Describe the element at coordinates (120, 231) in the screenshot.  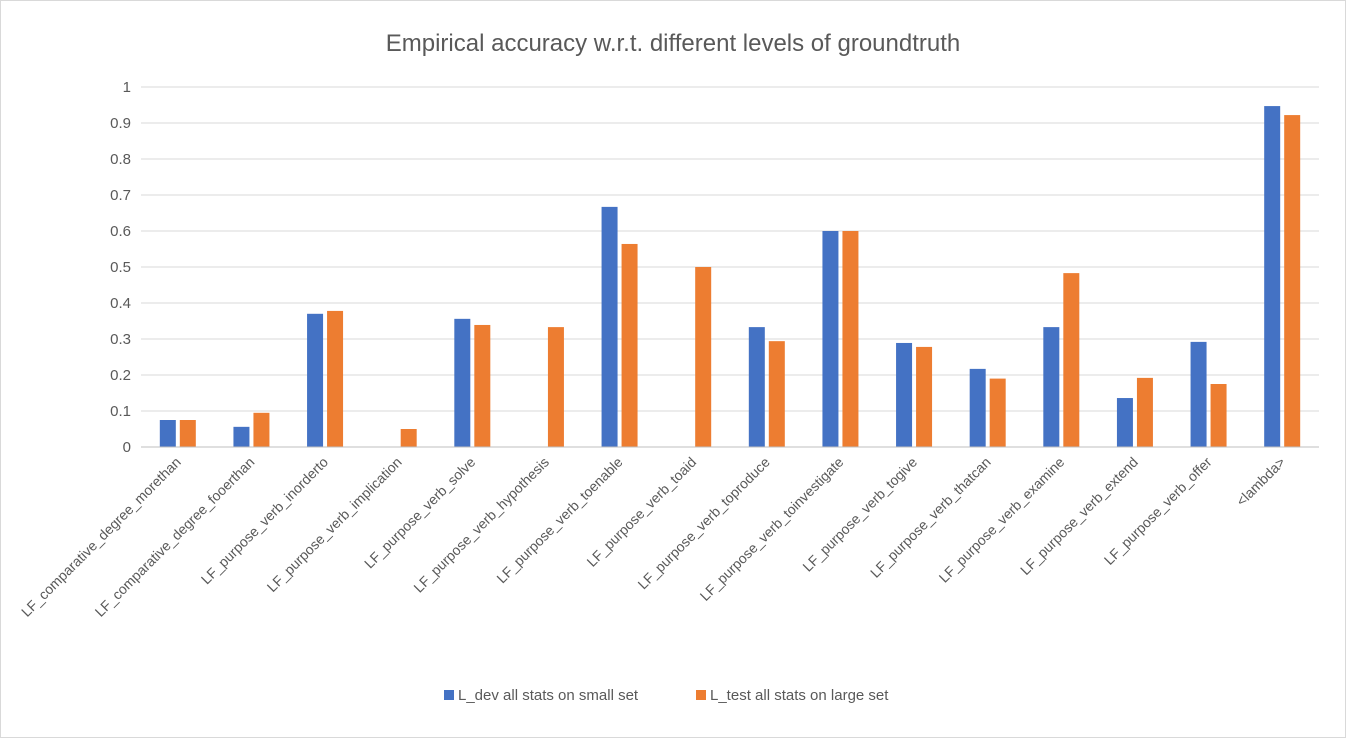
I see `y-tick-label: 0.6` at that location.